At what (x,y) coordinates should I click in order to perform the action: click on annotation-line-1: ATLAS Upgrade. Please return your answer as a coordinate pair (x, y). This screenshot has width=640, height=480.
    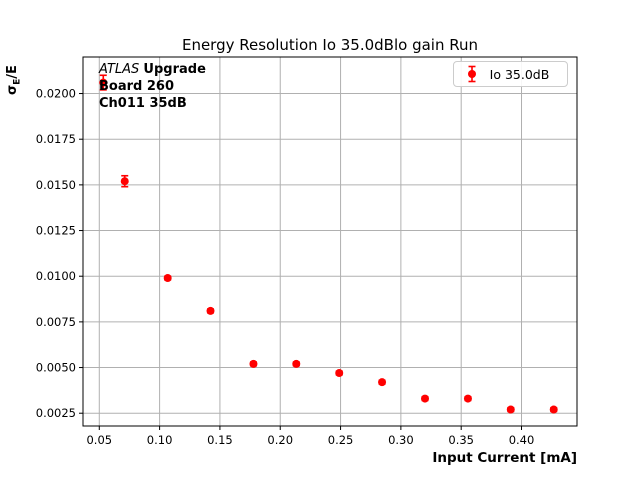
    Looking at the image, I should click on (152, 69).